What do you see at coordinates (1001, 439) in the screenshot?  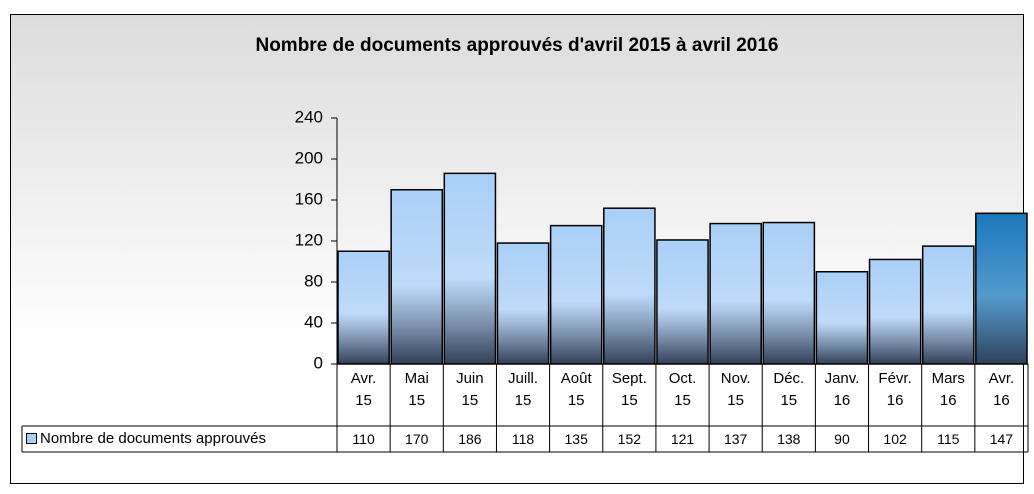 I see `data-table-value: 147` at bounding box center [1001, 439].